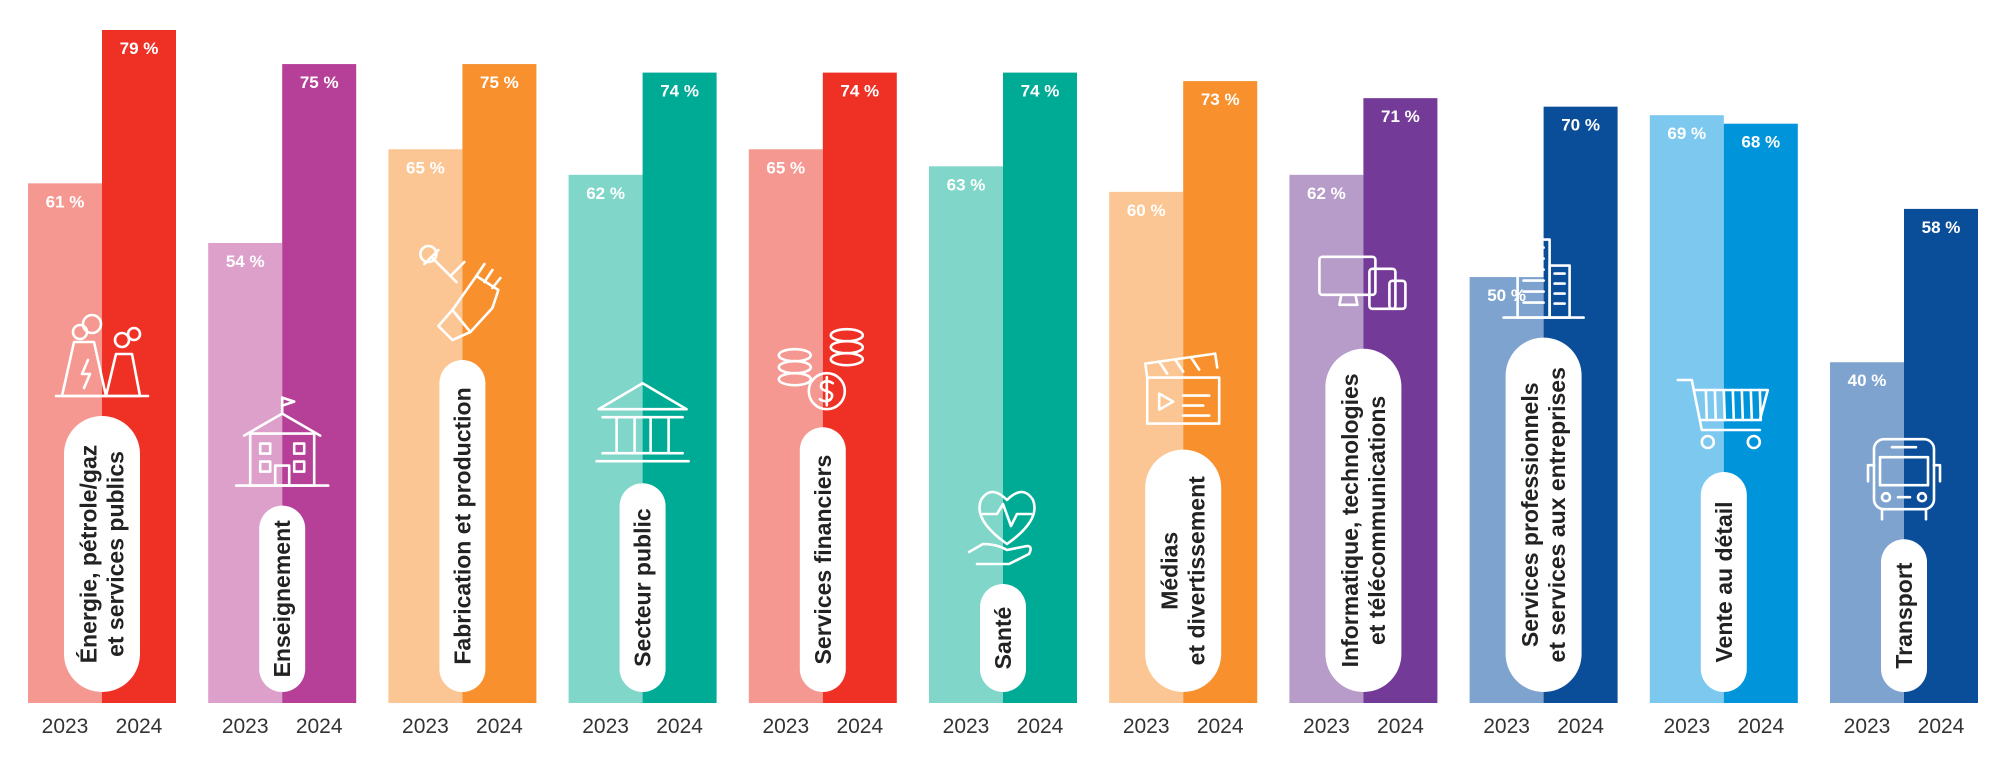 The height and width of the screenshot is (764, 2000). I want to click on category-label: Enseignement, so click(282, 599).